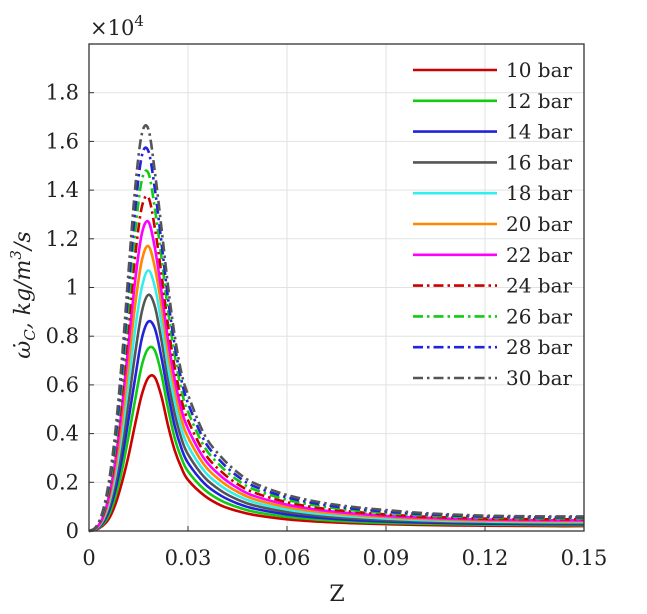  Describe the element at coordinates (62, 385) in the screenshot. I see `y-tick-label: 0.6` at that location.